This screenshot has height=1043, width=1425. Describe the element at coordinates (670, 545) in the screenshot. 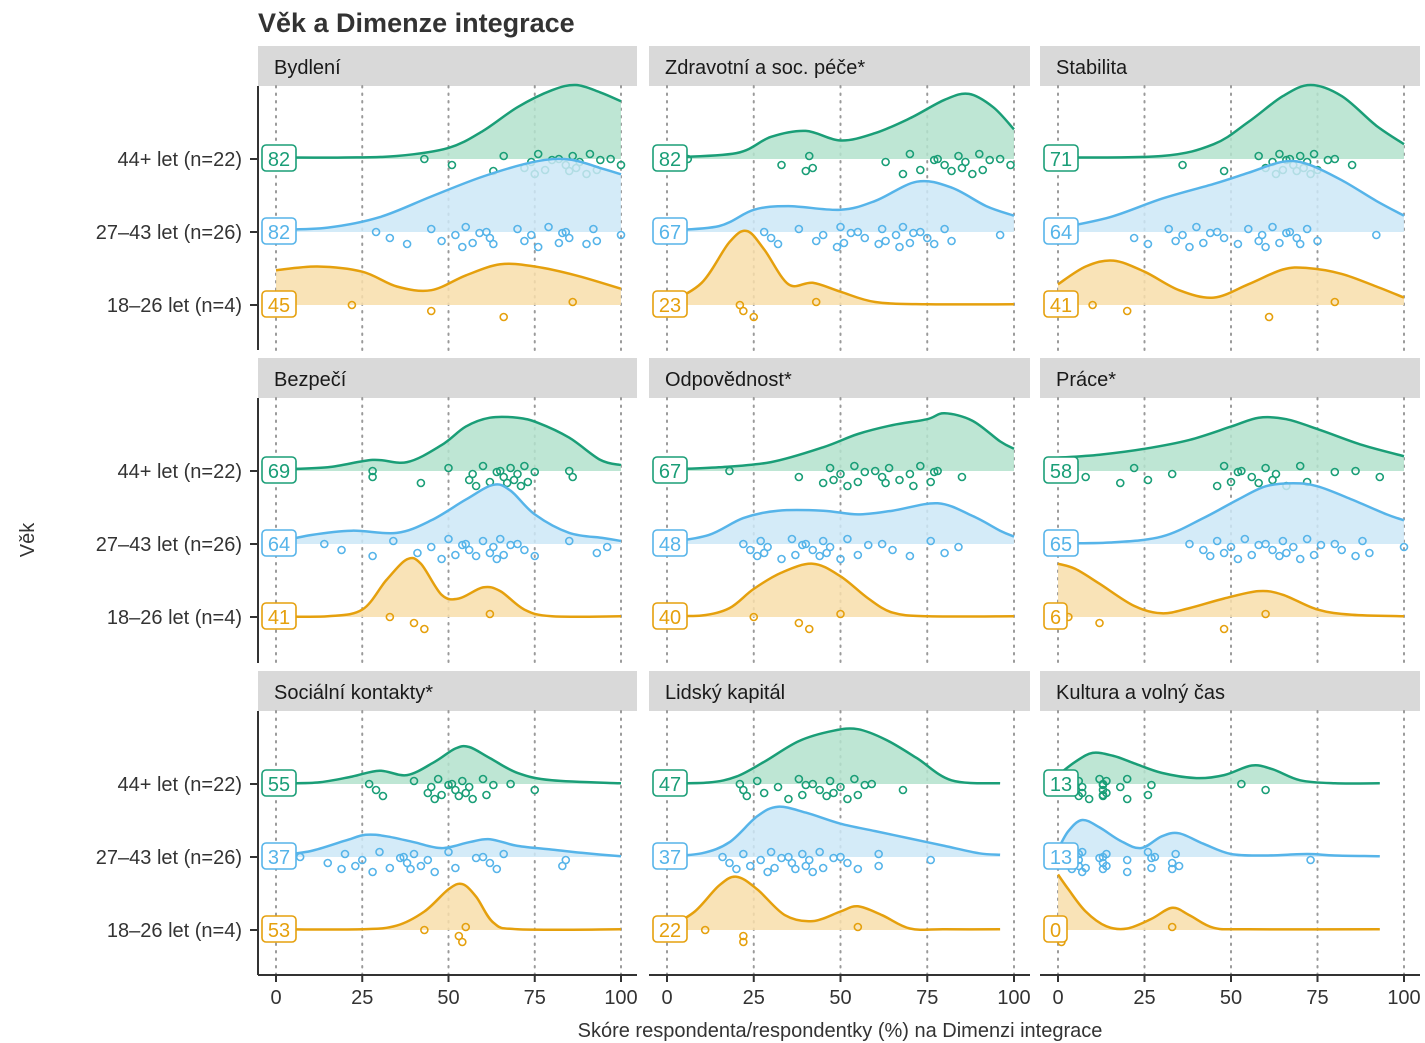

I see `median-label-g27: 48` at that location.